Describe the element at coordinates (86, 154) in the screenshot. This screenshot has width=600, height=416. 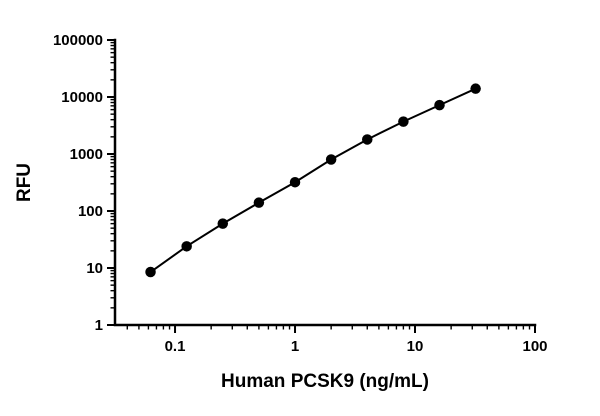
I see `y-tick-label: 1000` at that location.